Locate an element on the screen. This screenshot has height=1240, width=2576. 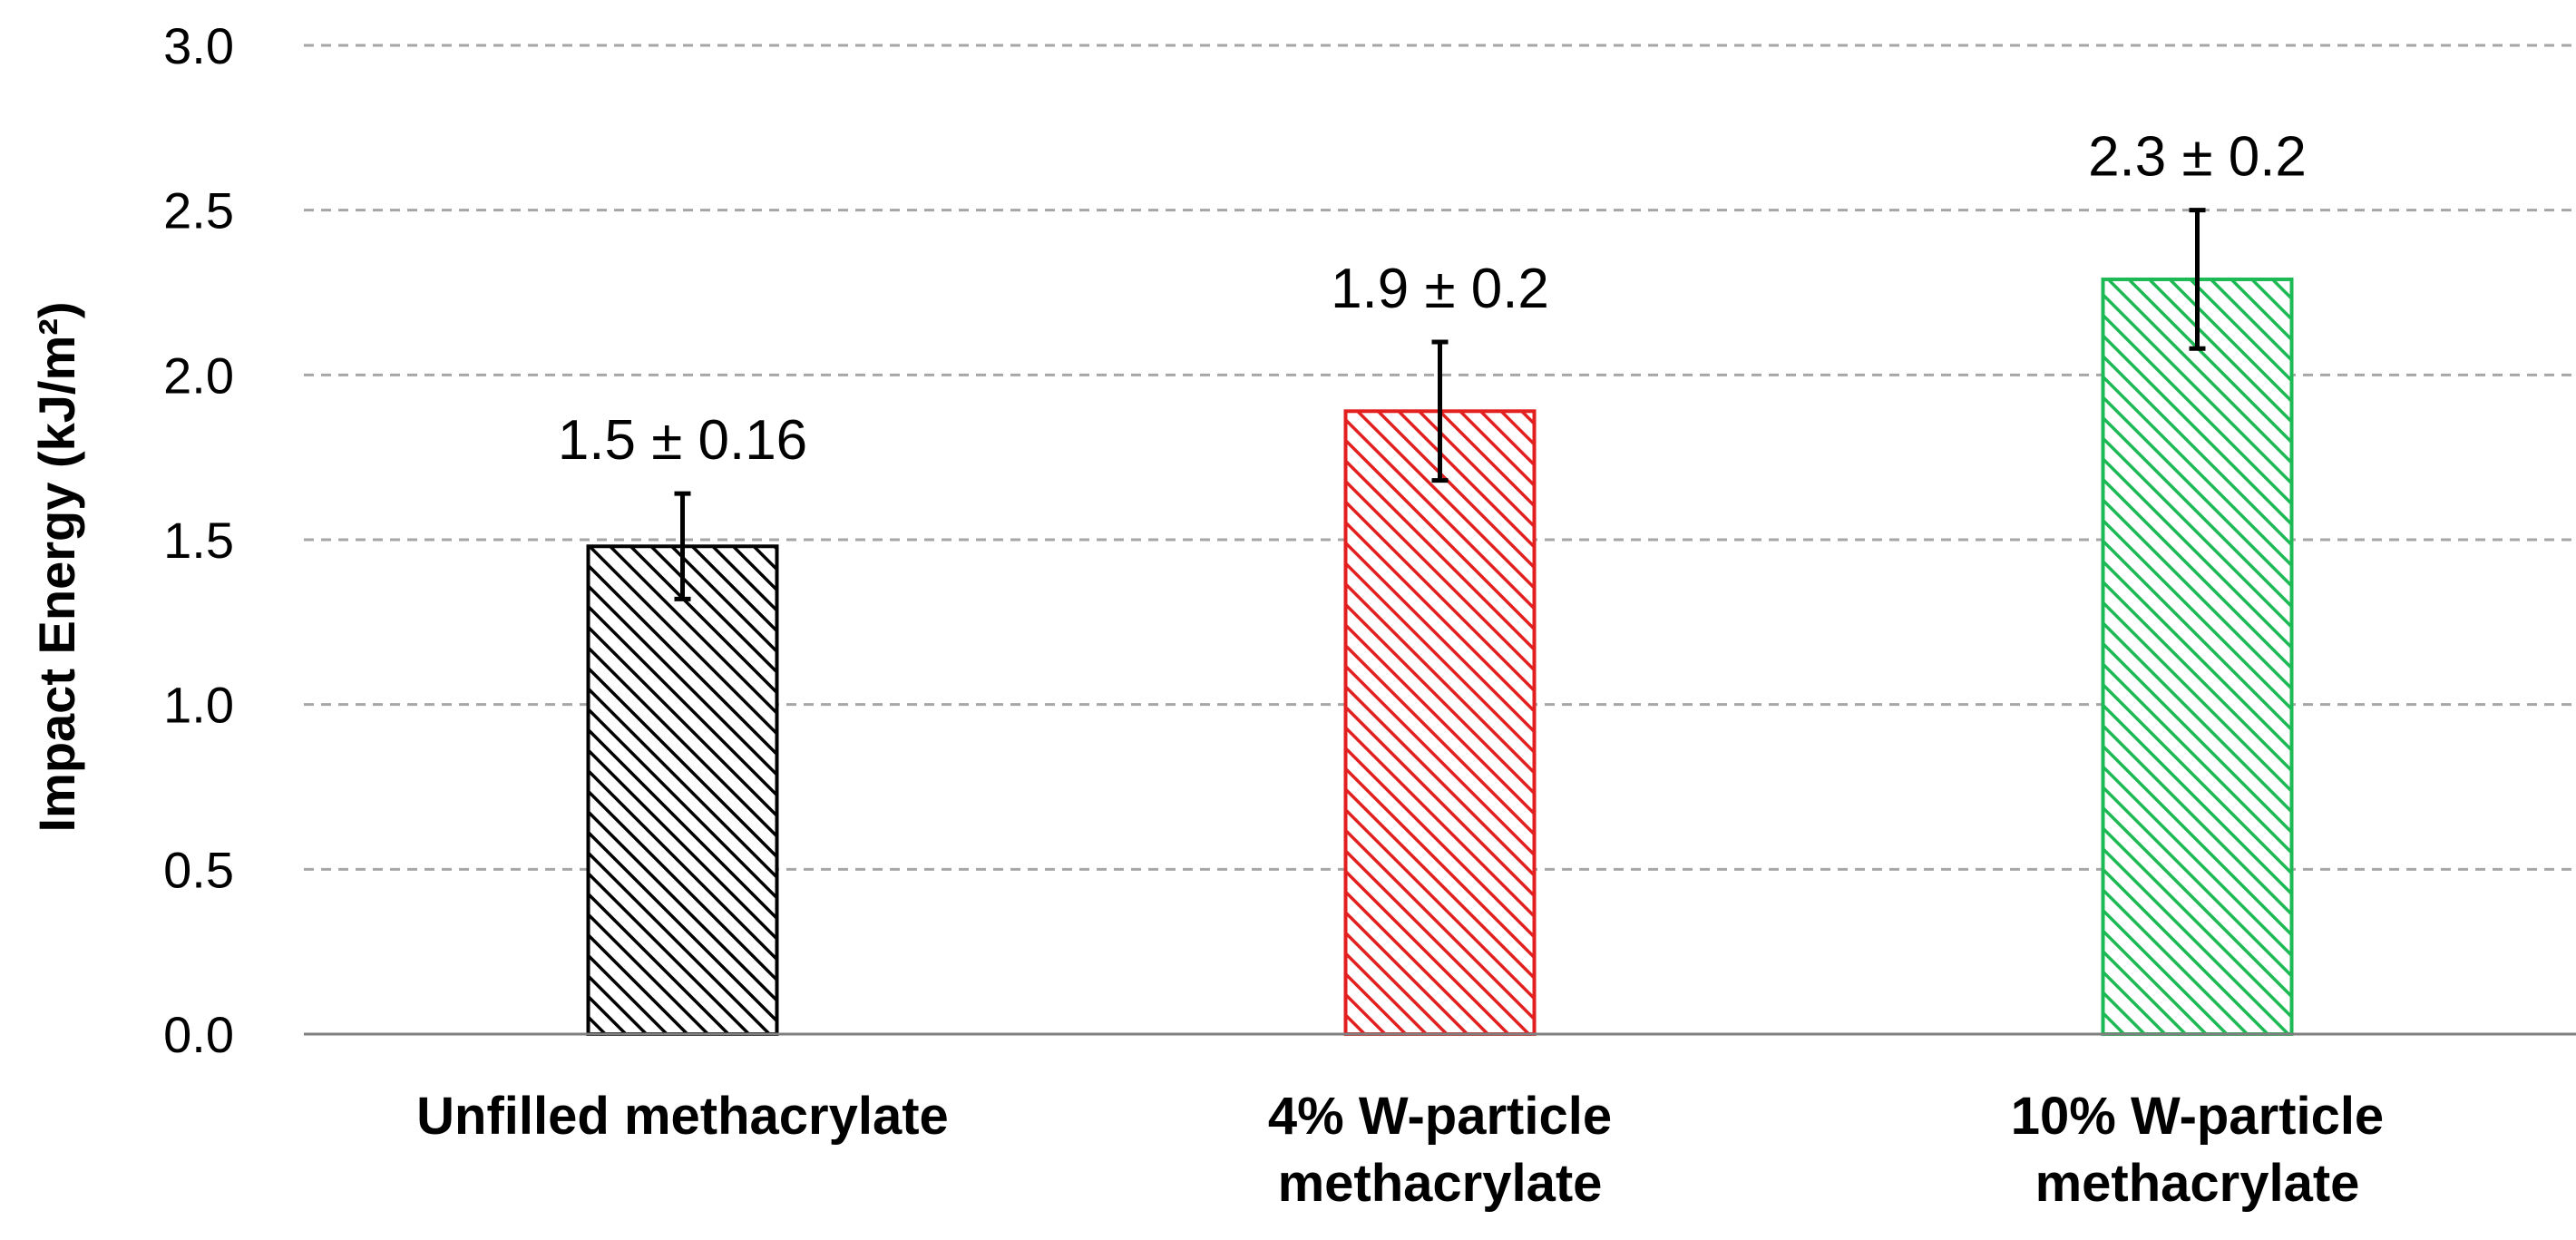
y-tick-label: 2.5 is located at coordinates (198, 211).